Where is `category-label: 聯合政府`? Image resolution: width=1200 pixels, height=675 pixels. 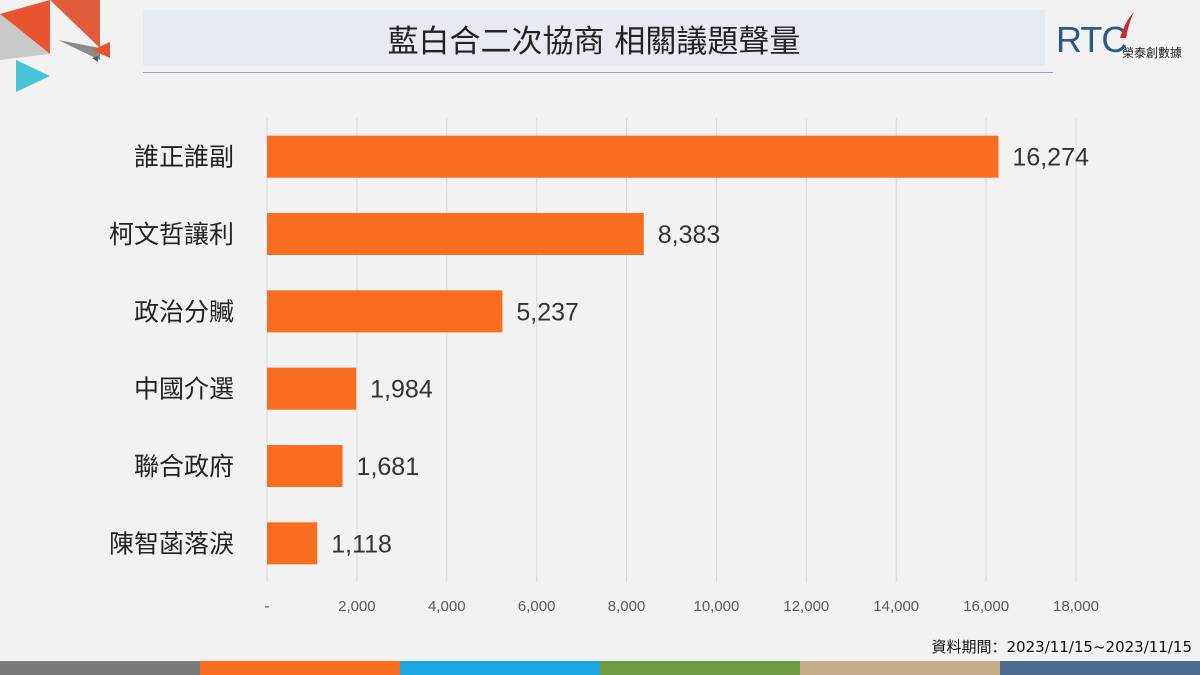 category-label: 聯合政府 is located at coordinates (184, 466).